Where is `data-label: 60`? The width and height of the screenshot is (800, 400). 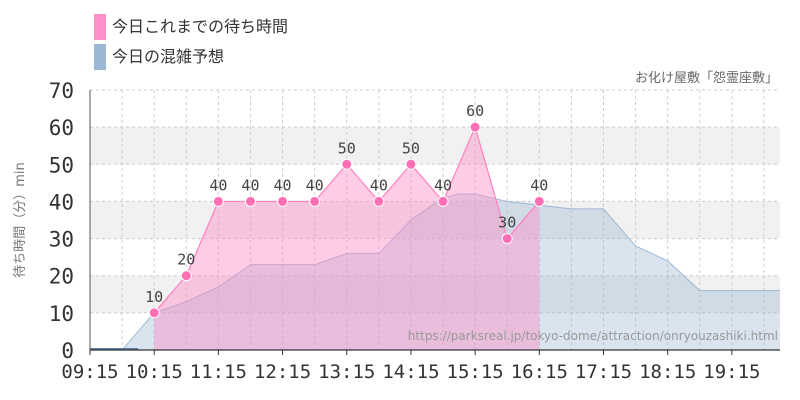 data-label: 60 is located at coordinates (475, 111).